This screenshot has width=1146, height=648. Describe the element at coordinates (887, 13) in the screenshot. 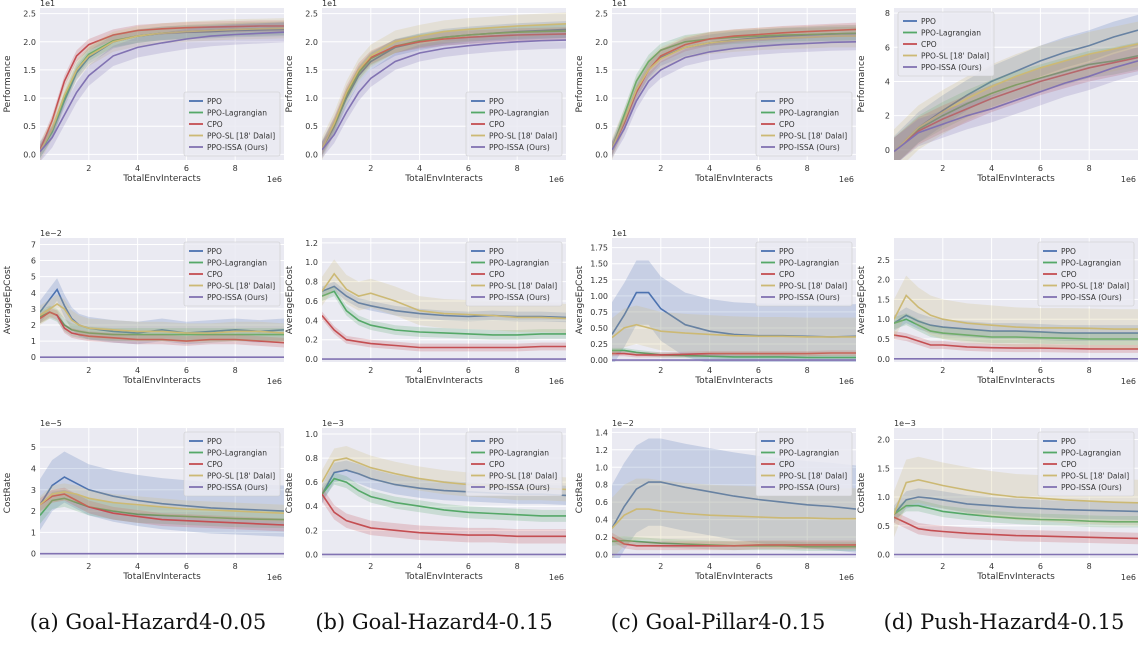

I see `y-tick-label: 8` at that location.